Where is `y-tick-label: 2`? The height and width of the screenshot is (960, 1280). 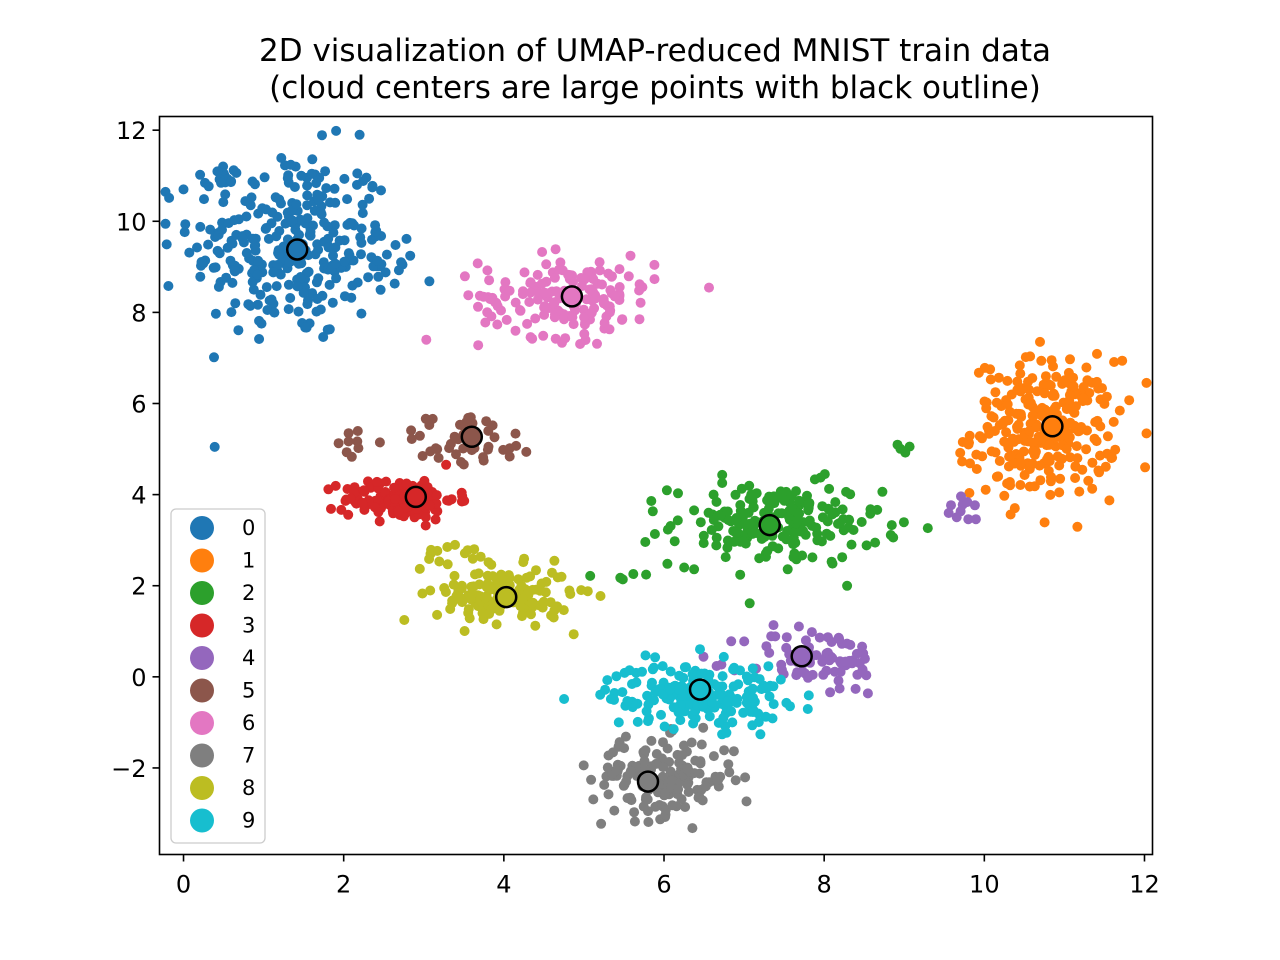 y-tick-label: 2 is located at coordinates (138, 587).